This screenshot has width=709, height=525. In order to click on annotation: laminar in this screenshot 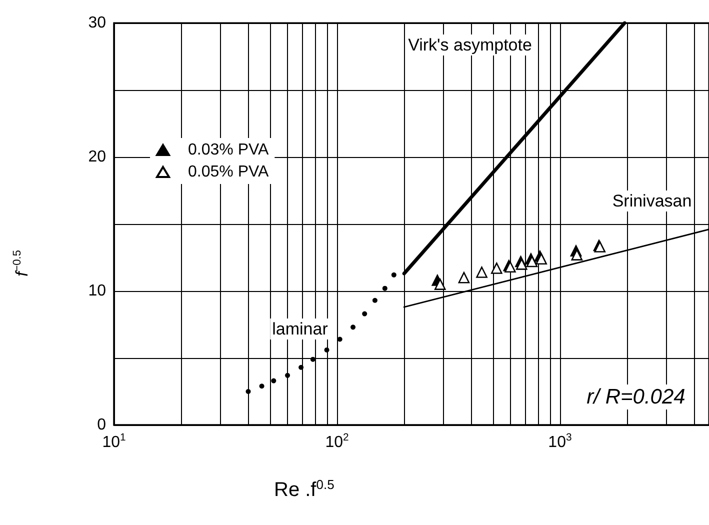, I will do `click(300, 329)`.